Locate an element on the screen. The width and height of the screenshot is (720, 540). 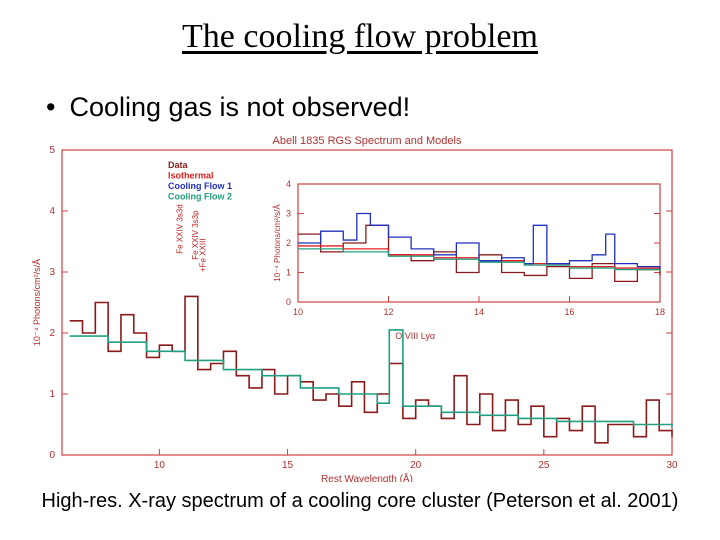
bullet-text: Cooling gas is not observed! is located at coordinates (240, 107).